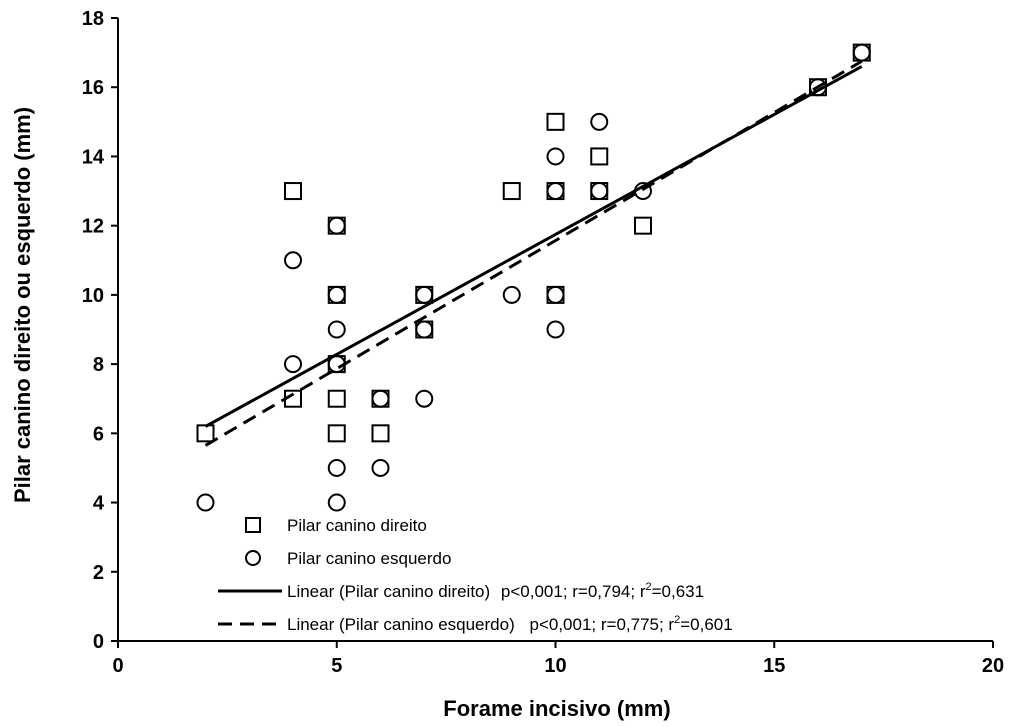 The height and width of the screenshot is (727, 1013). What do you see at coordinates (117, 666) in the screenshot?
I see `x-tick-label: 0` at bounding box center [117, 666].